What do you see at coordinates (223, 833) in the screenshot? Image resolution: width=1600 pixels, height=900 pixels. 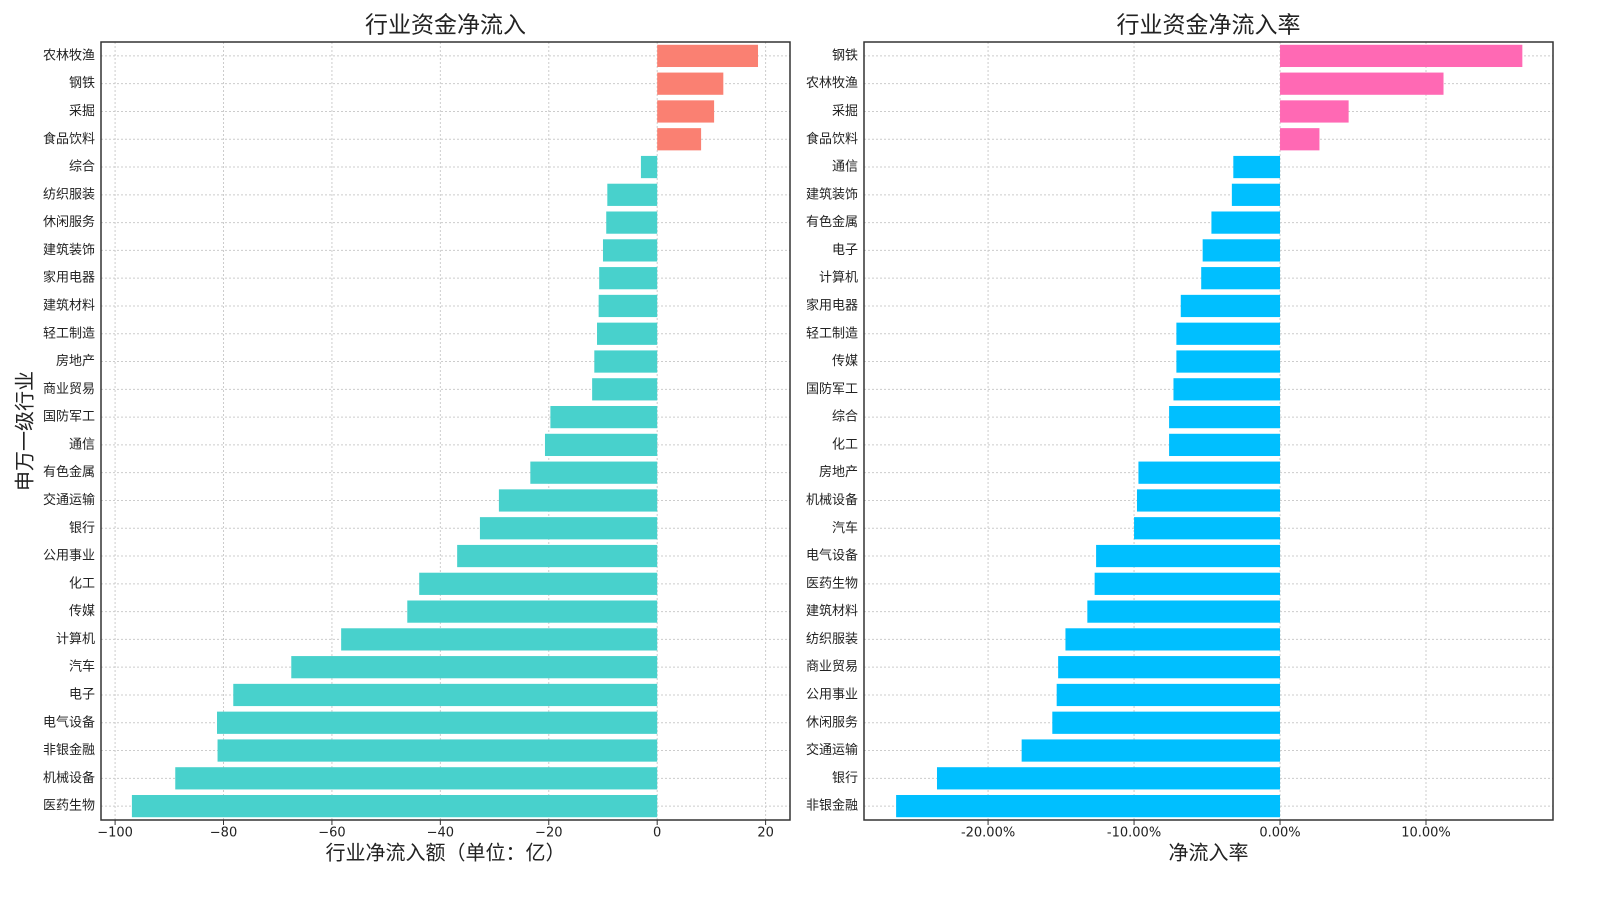 I see `x-tick-label: −80` at bounding box center [223, 833].